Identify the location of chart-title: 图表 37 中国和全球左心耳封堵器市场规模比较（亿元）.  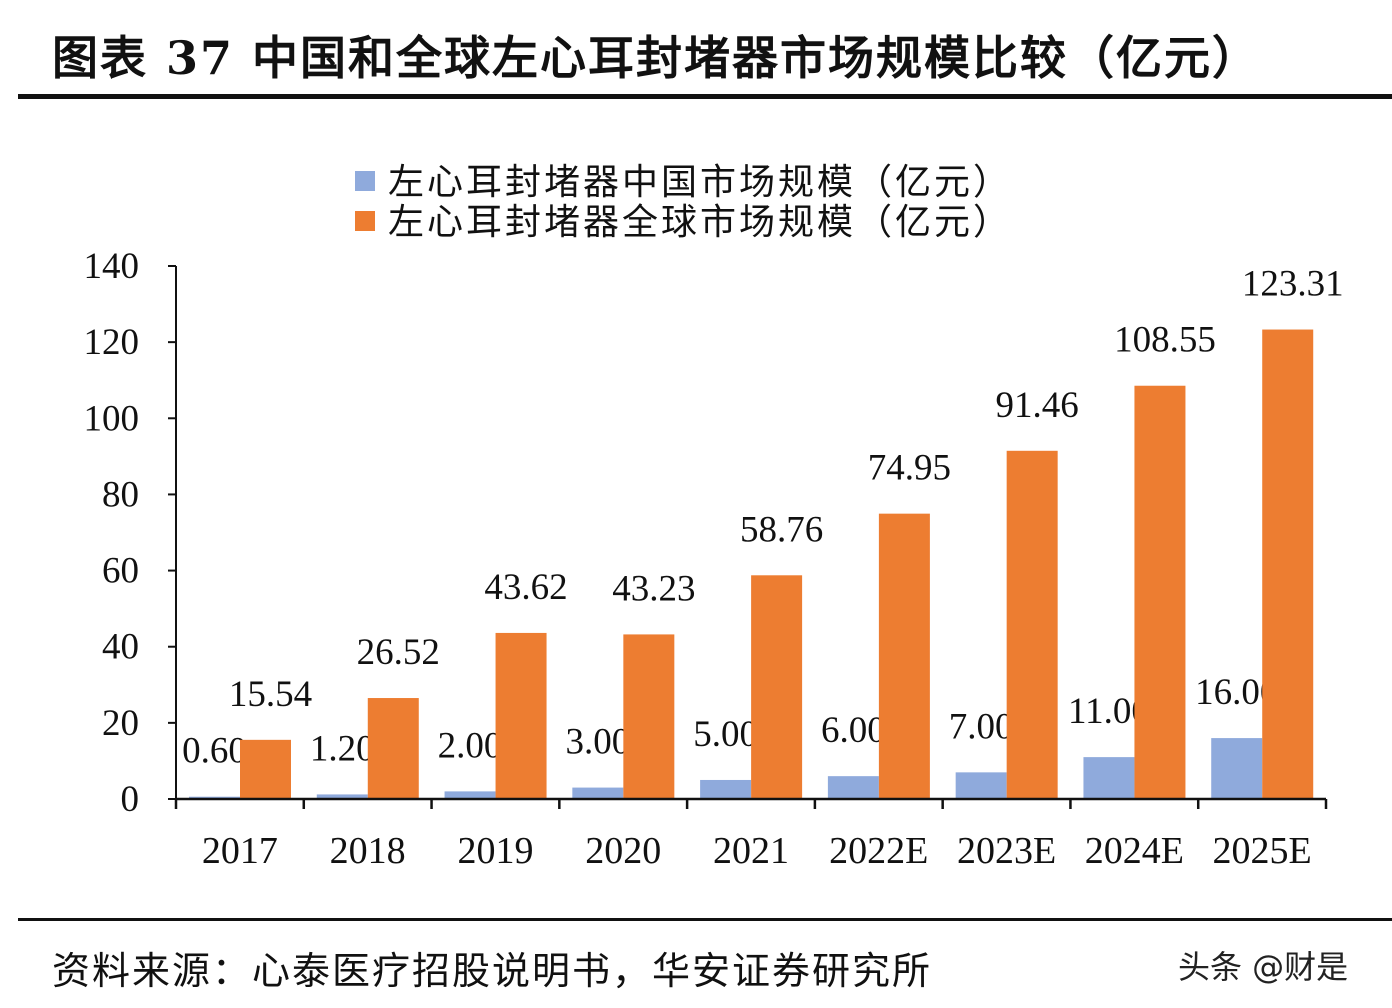
(656, 58).